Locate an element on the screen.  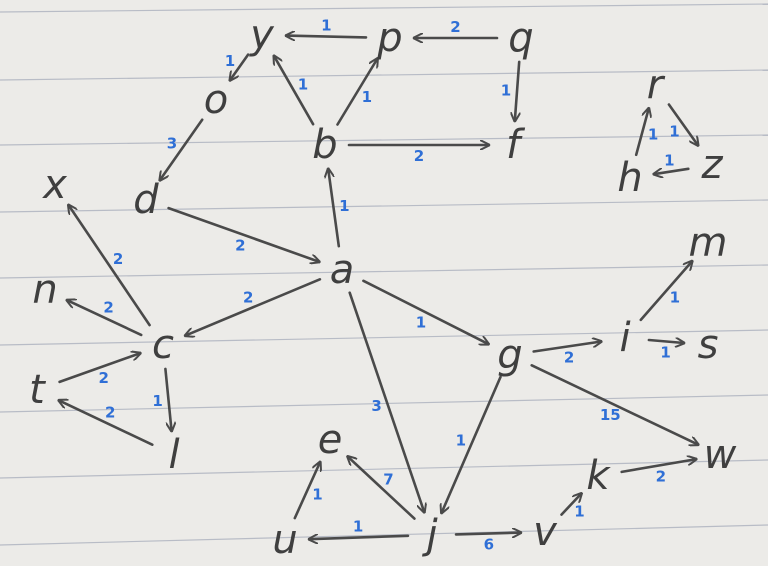
edge-h-to-r is located at coordinates (641, 132).